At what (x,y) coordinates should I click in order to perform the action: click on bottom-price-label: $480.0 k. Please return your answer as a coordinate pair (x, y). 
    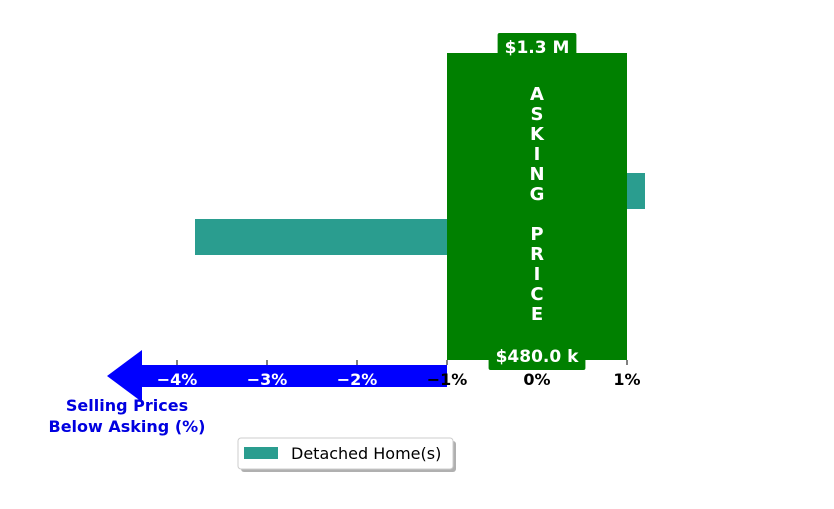
    Looking at the image, I should click on (538, 357).